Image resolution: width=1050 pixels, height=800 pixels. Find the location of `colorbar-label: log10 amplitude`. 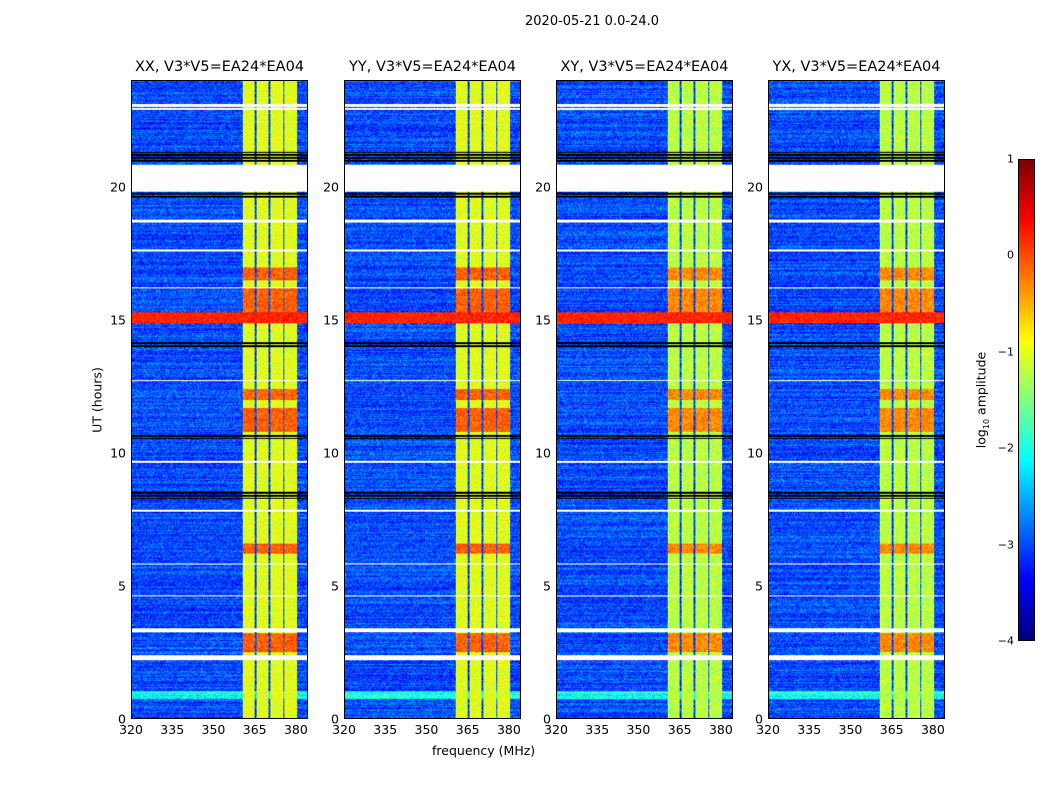

colorbar-label: log10 amplitude is located at coordinates (982, 400).